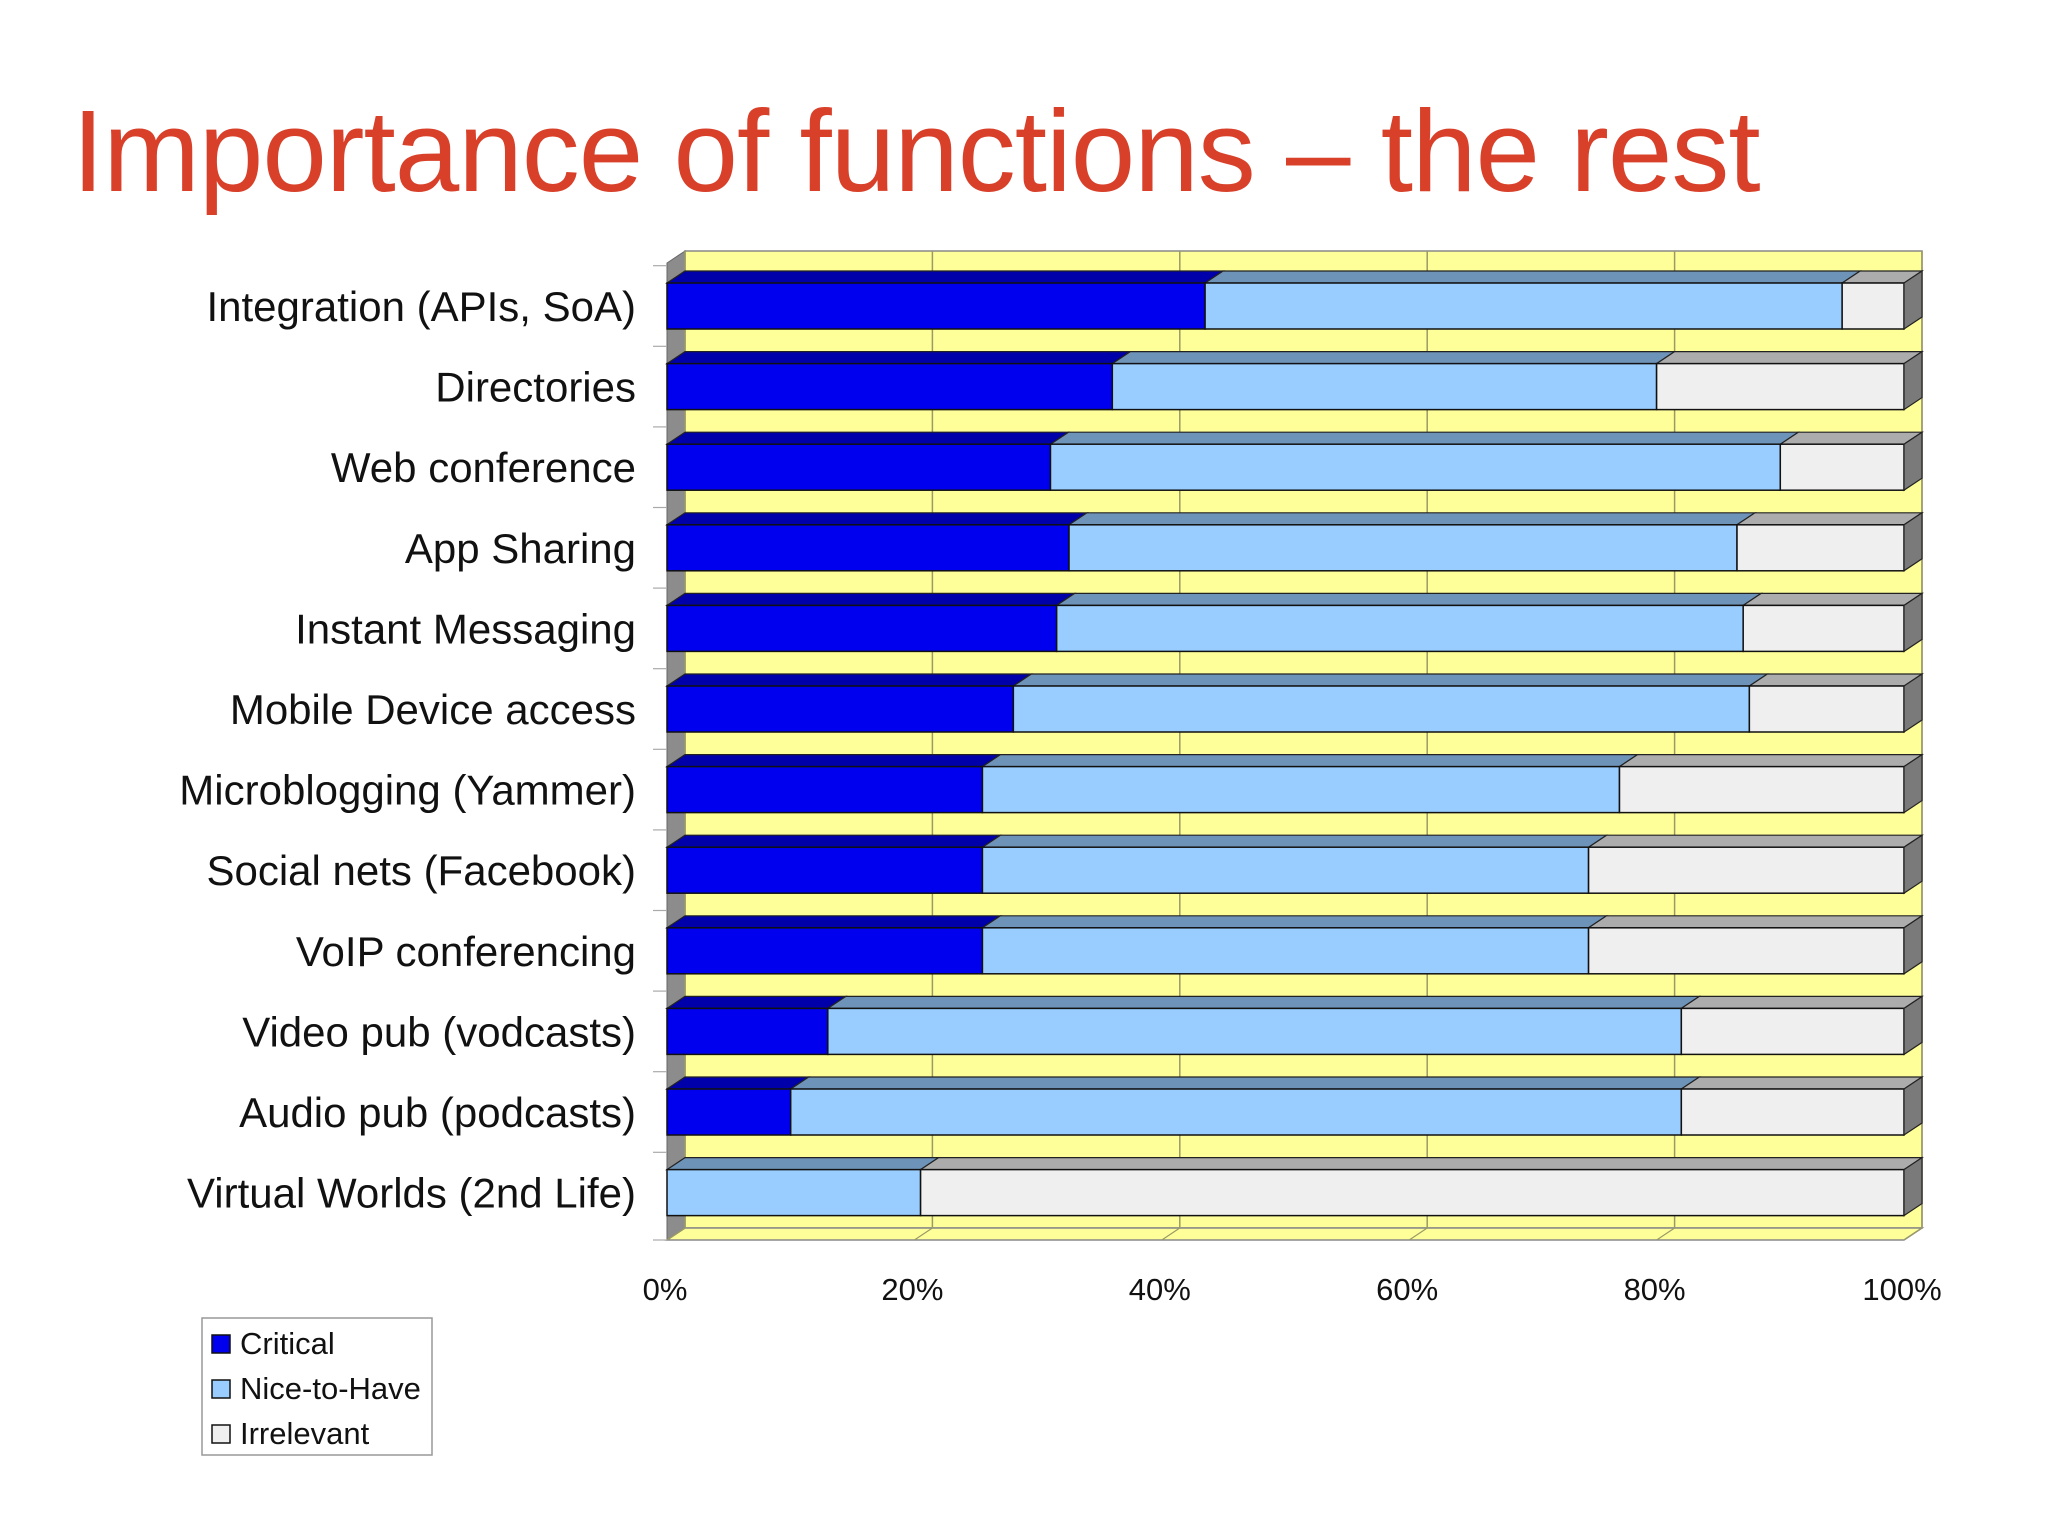 The width and height of the screenshot is (2048, 1536). What do you see at coordinates (407, 790) in the screenshot?
I see `category-label: Microblogging (Yammer)` at bounding box center [407, 790].